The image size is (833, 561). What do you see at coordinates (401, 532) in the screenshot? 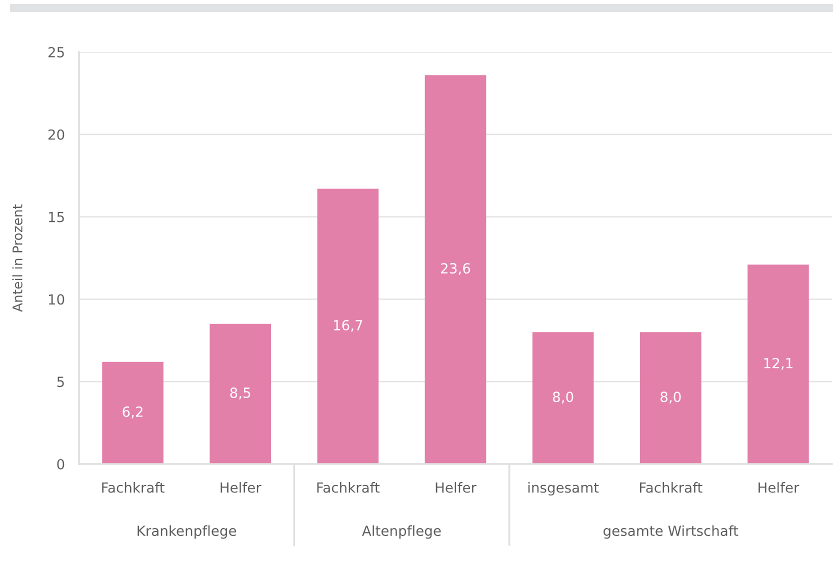
I see `text: Altenpflege` at bounding box center [401, 532].